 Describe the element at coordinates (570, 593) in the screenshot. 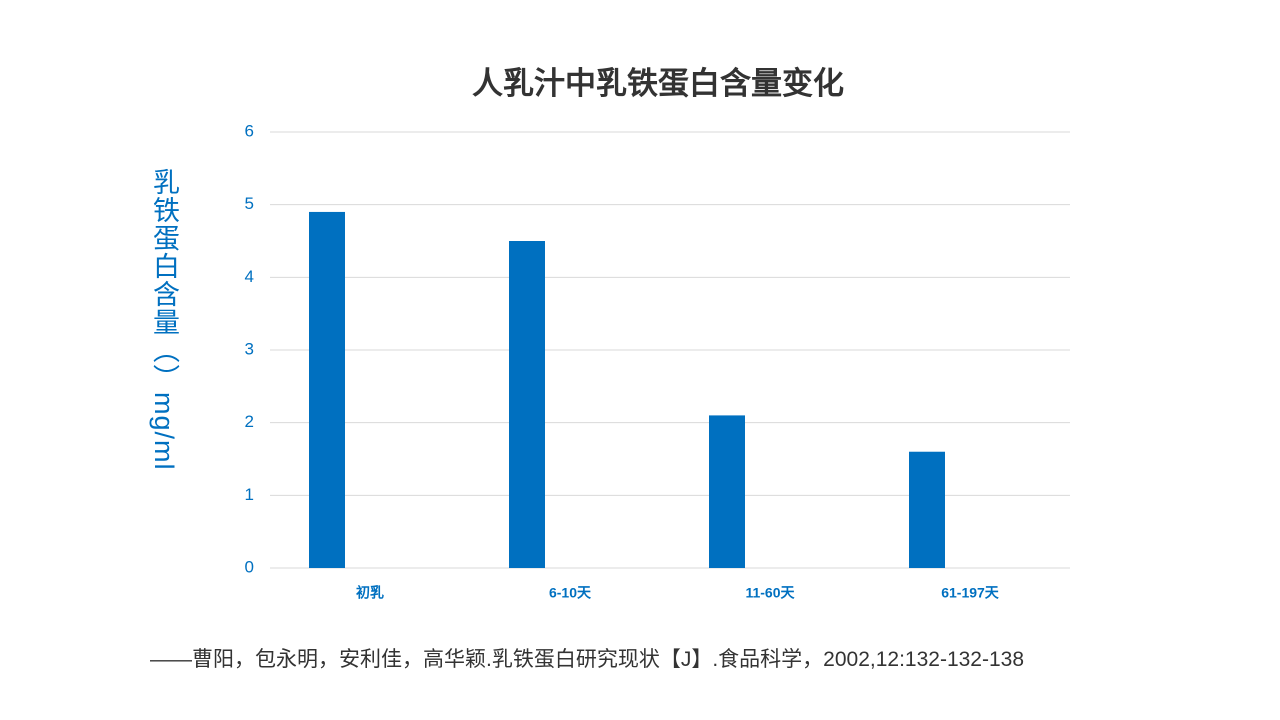

I see `x-tick-label: 6-10天` at that location.